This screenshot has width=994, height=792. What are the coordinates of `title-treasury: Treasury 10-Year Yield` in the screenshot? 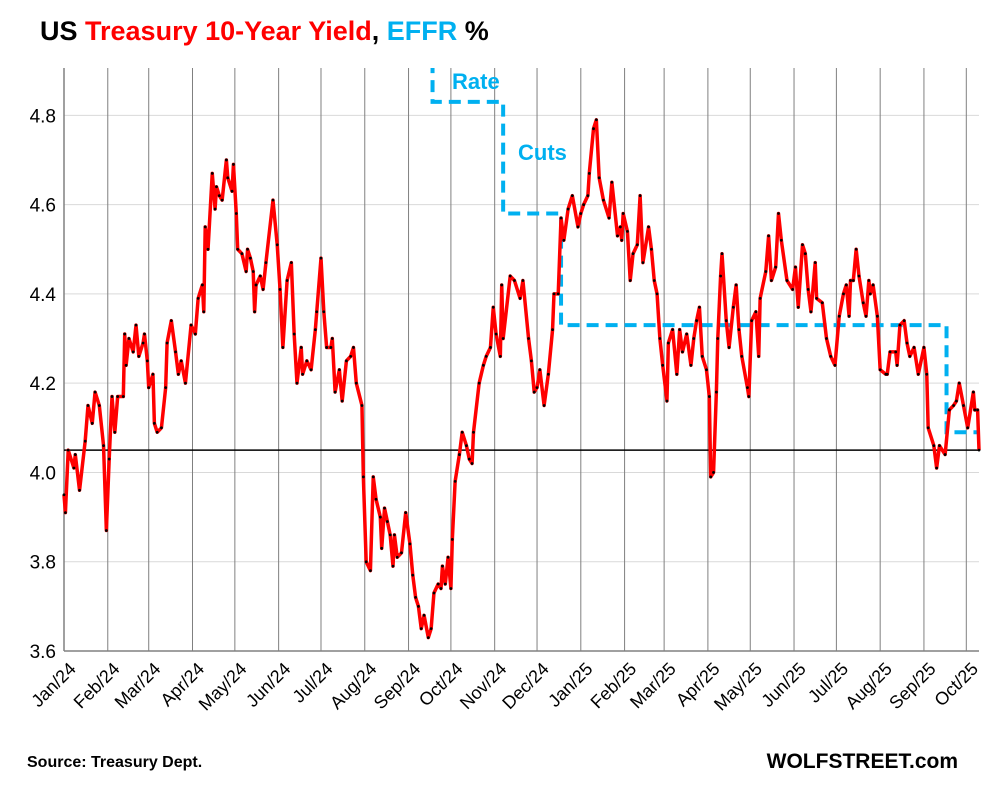 It's located at (228, 31).